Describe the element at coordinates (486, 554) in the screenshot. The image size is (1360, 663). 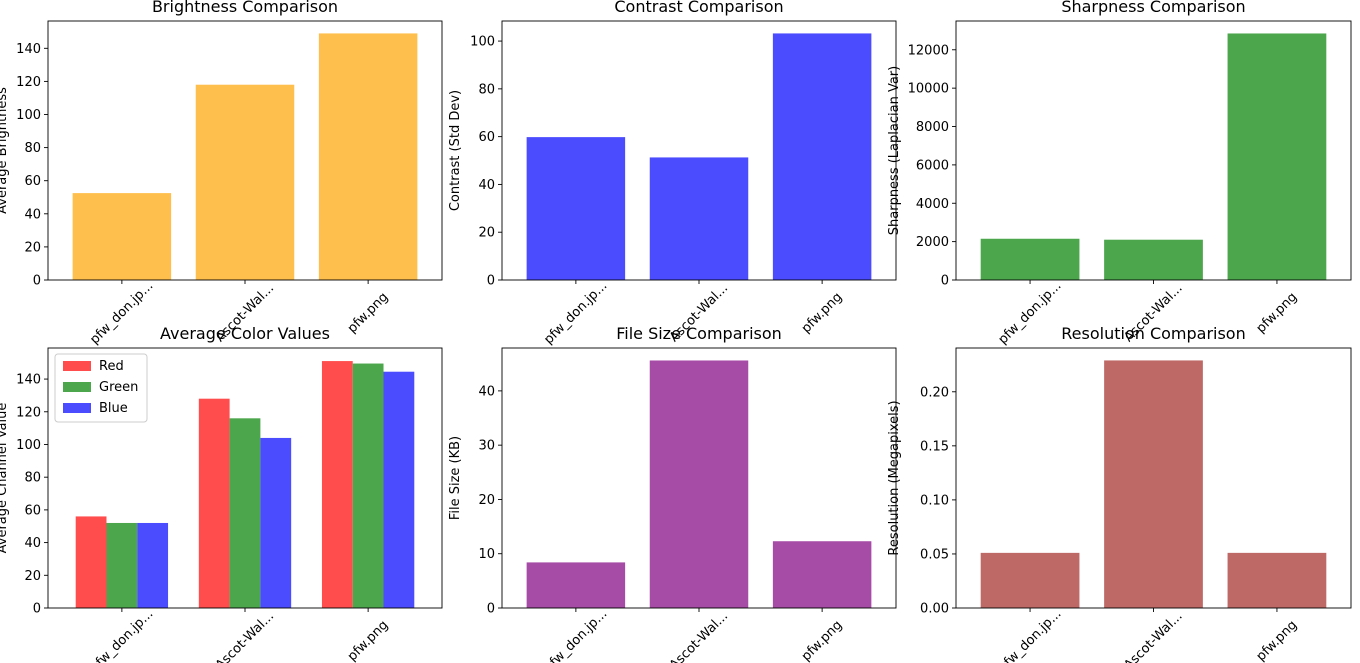
I see `y-tick-label: 10` at that location.